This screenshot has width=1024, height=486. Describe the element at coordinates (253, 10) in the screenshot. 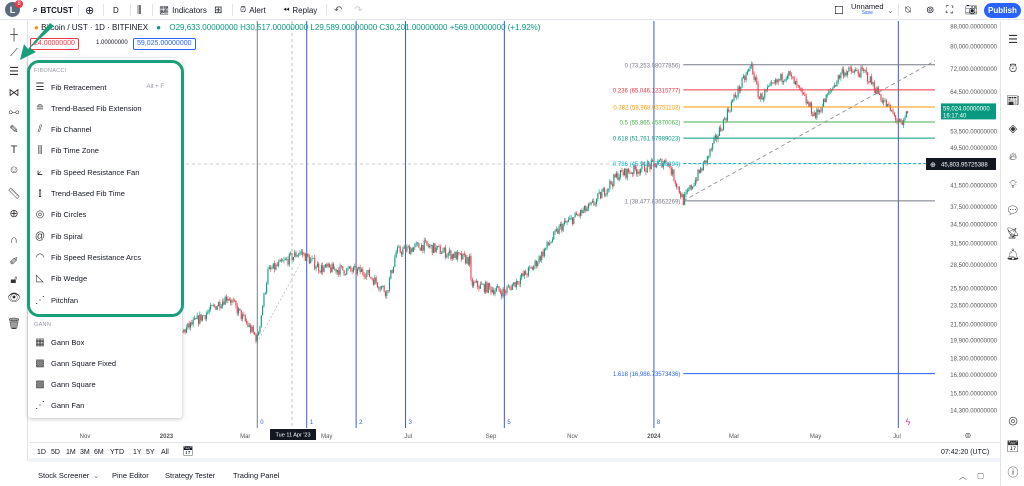

I see `alert-button: ⏰︎ Alert` at that location.